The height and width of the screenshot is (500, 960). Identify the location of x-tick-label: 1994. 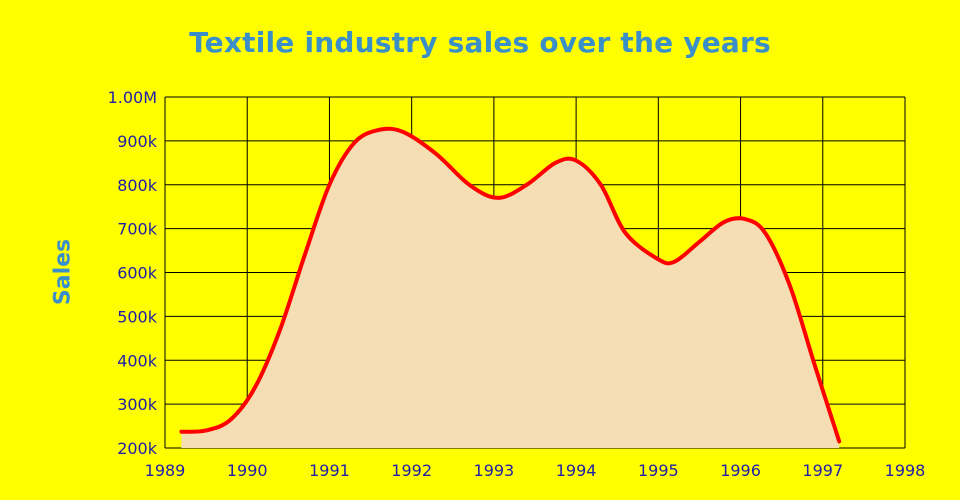
(576, 470).